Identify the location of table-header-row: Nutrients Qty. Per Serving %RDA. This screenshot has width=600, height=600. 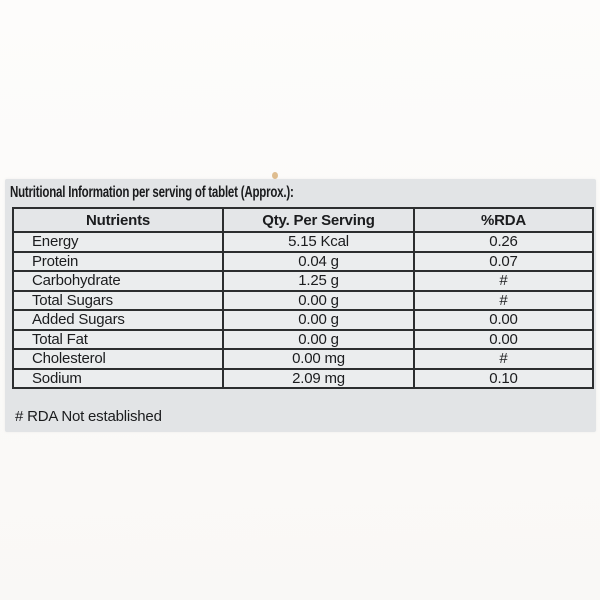
(303, 220).